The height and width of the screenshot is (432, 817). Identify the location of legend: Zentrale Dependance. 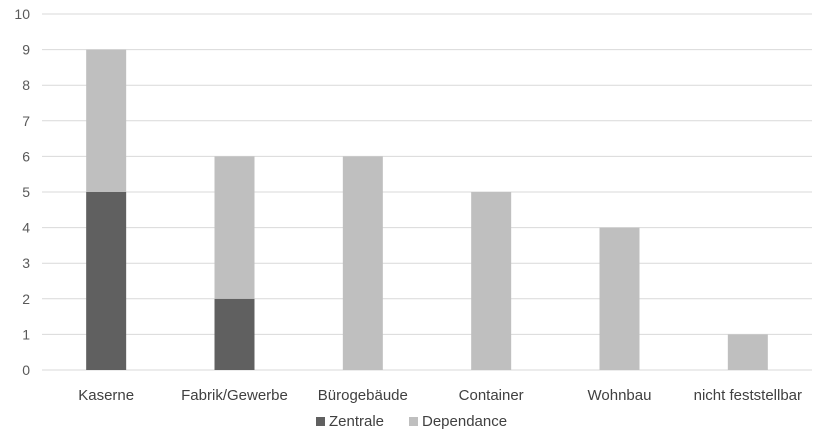
(411, 421).